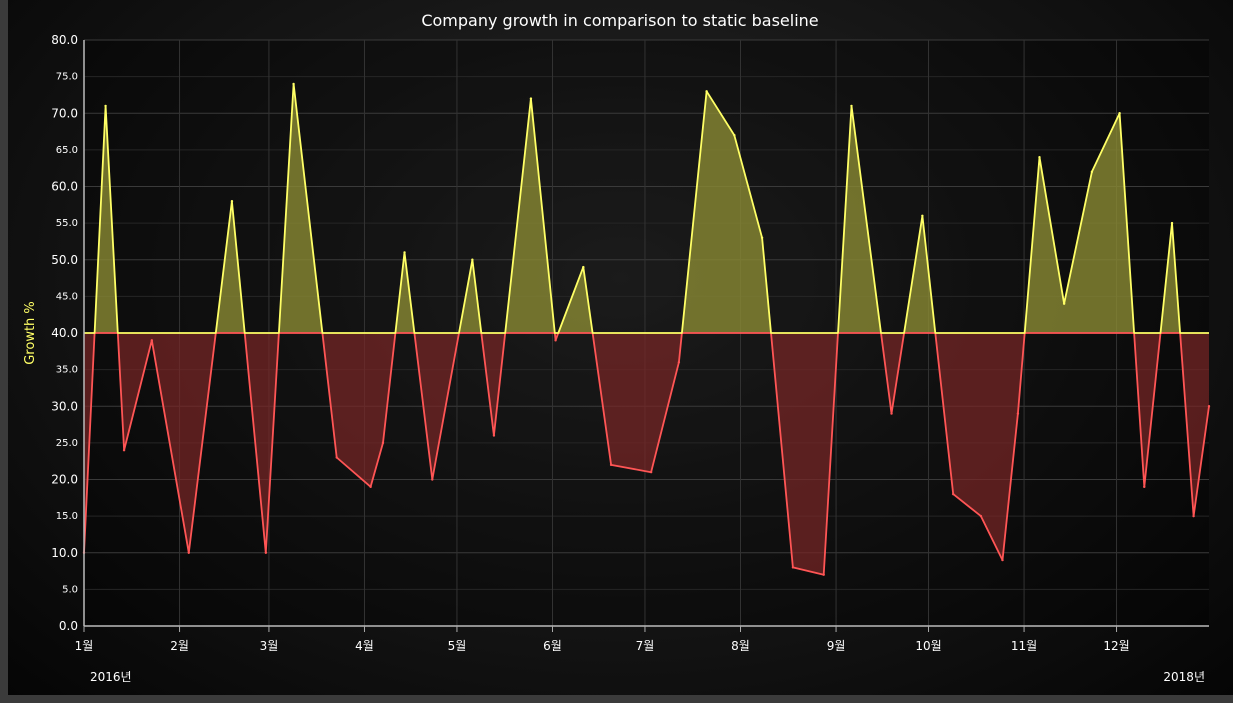 The width and height of the screenshot is (1233, 703). Describe the element at coordinates (1116, 646) in the screenshot. I see `x-tick-label: 12월` at that location.